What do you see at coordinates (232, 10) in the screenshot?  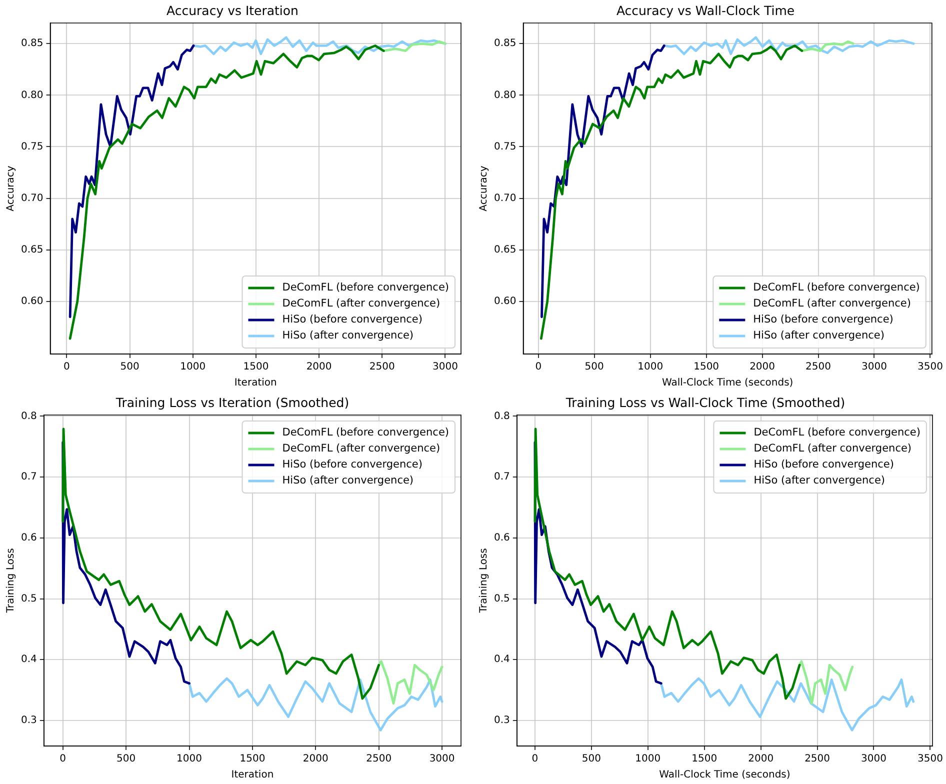 I see `chart-title: Accuracy vs Iteration` at bounding box center [232, 10].